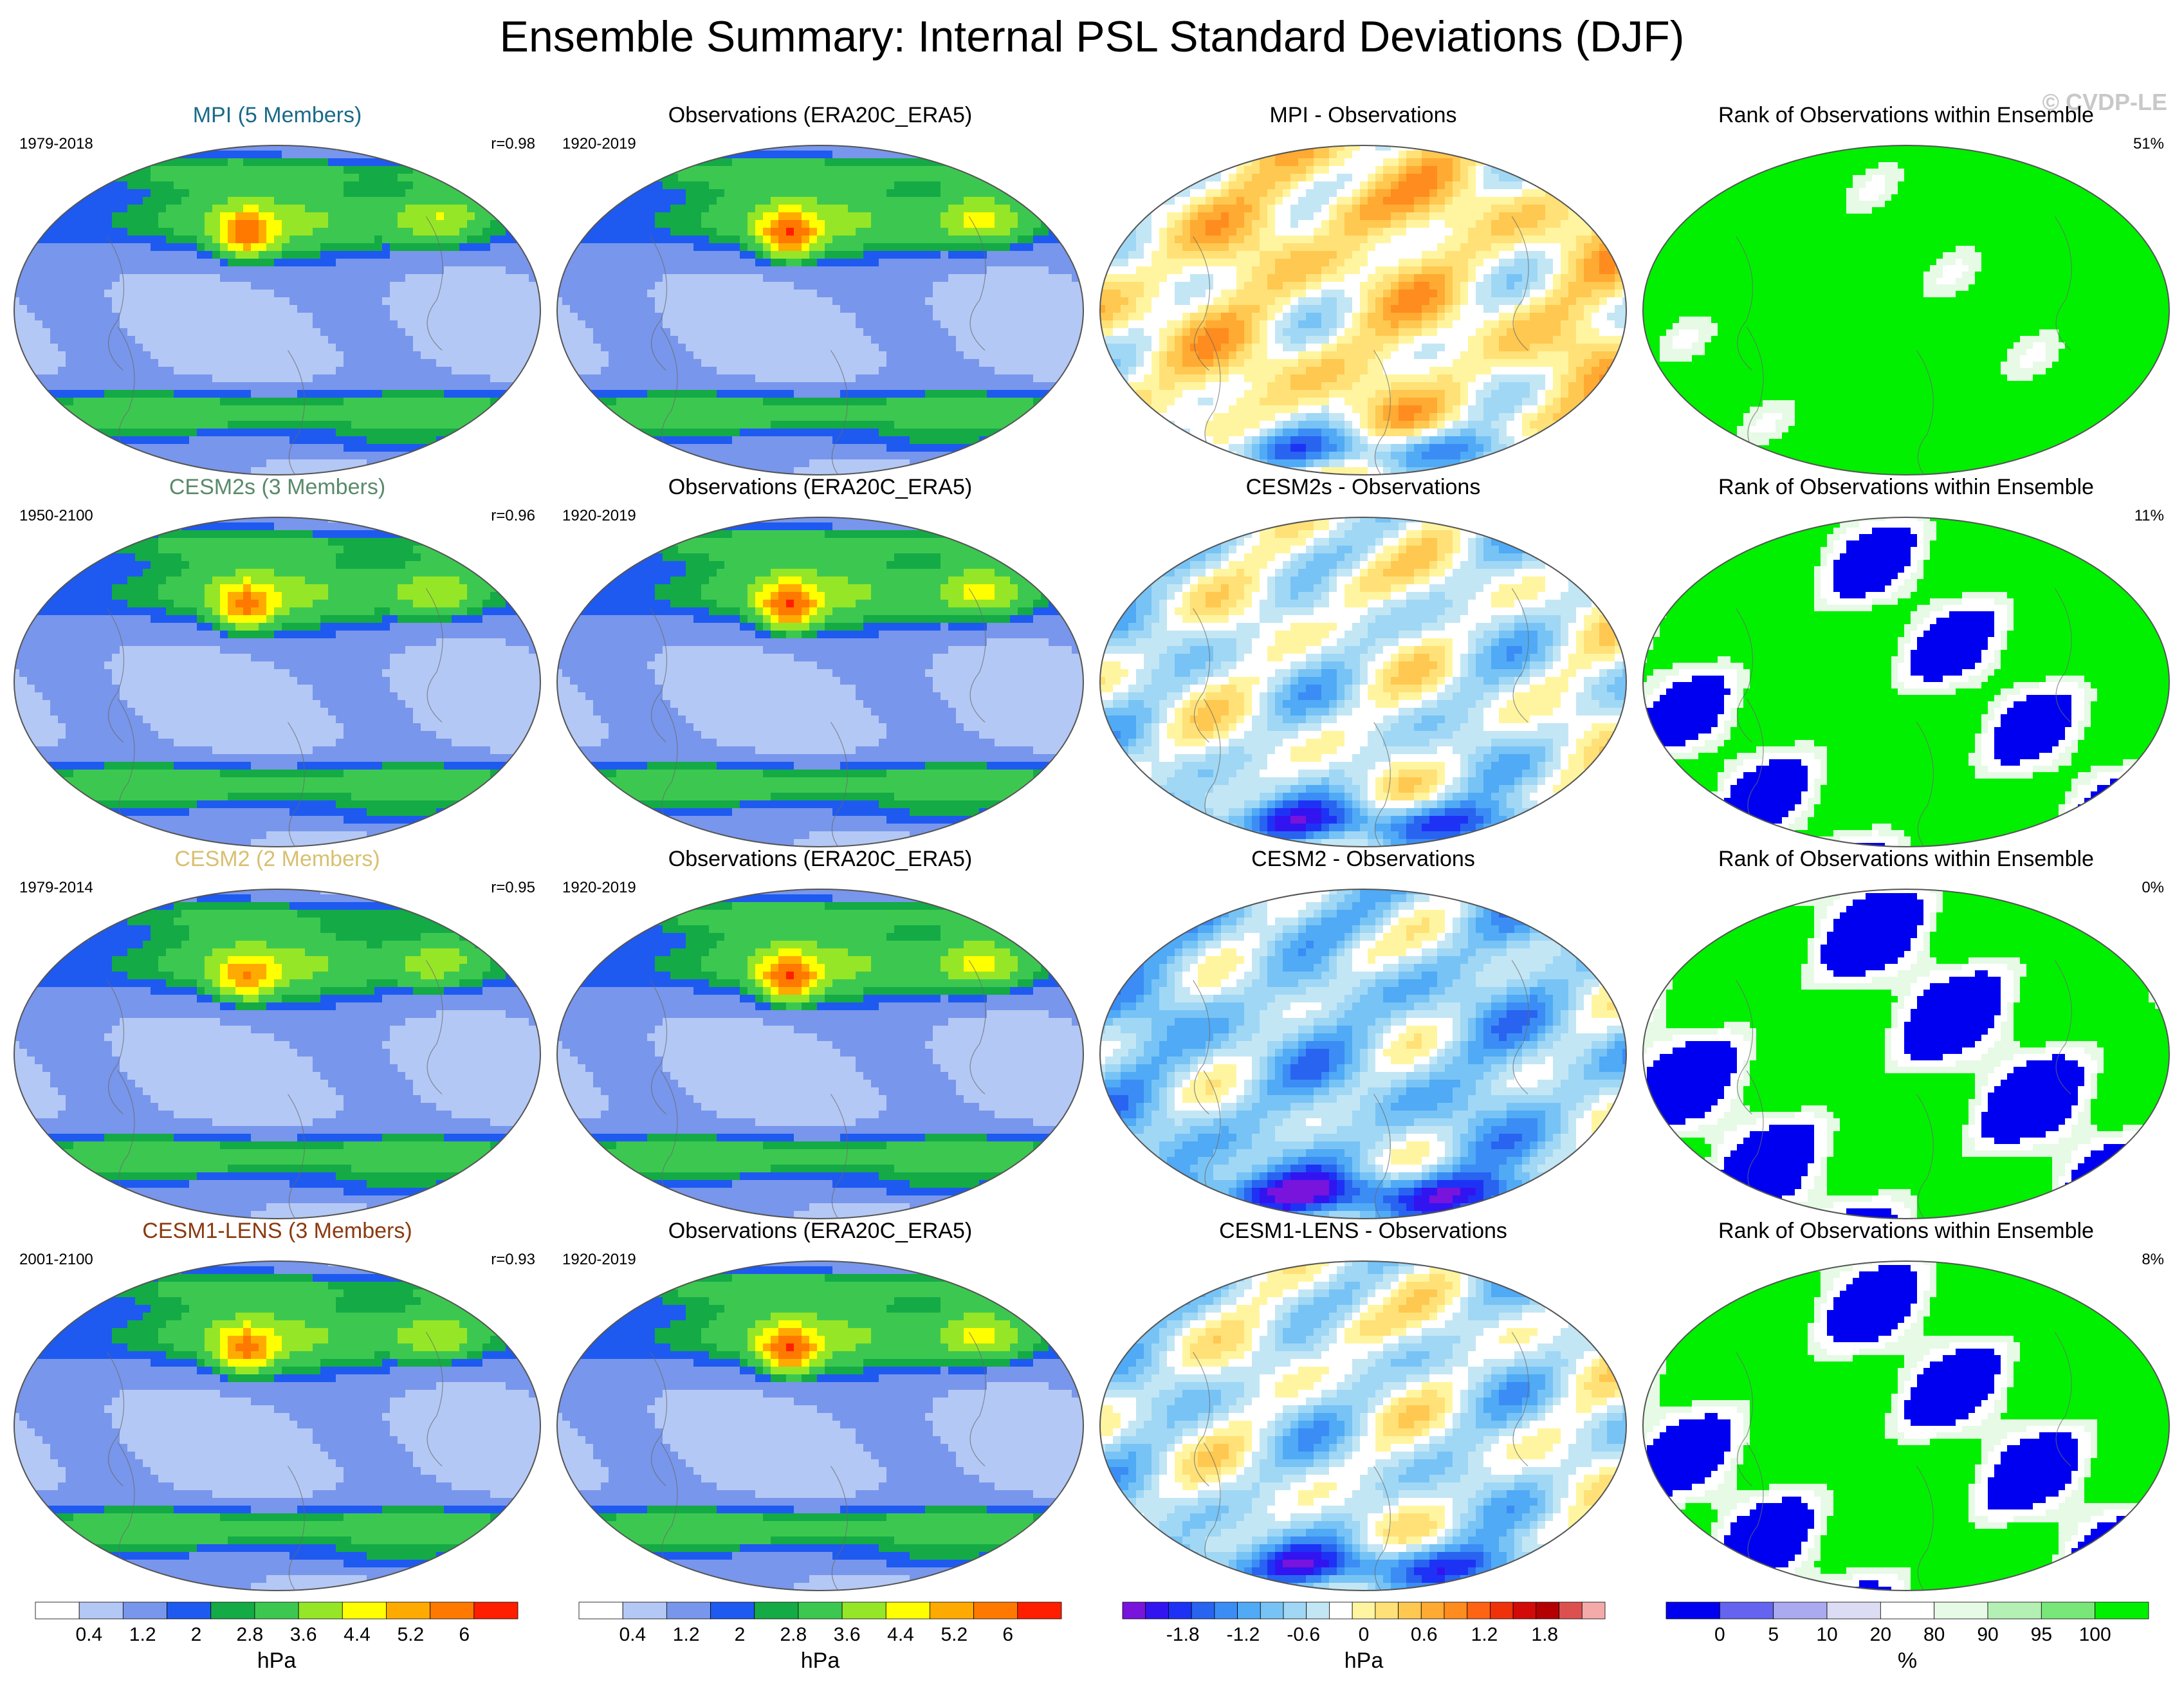  I want to click on panel-title: CESM1-LENS (3 Members), so click(277, 1231).